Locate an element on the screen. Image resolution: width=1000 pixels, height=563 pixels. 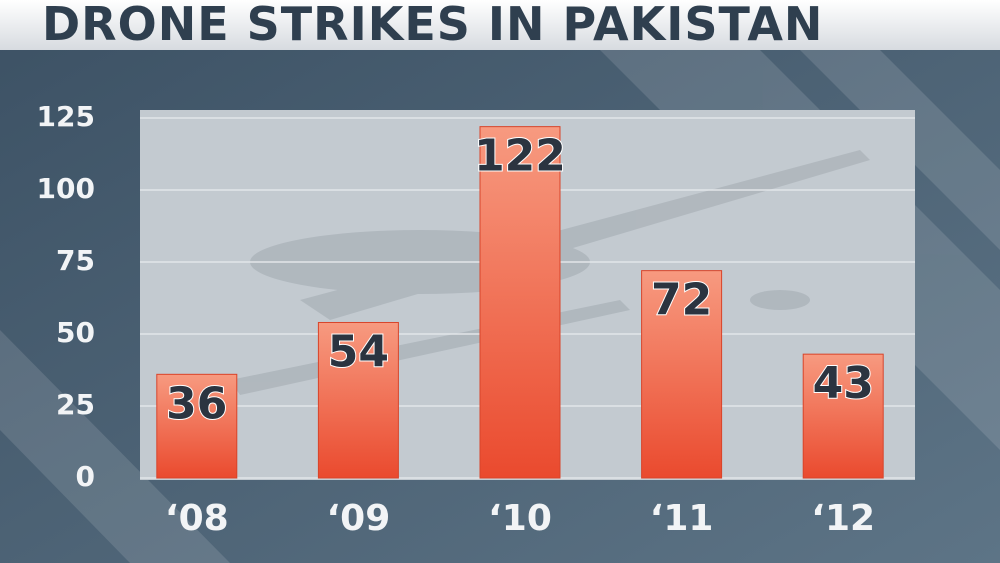
value-label: 72 is located at coordinates (681, 300).